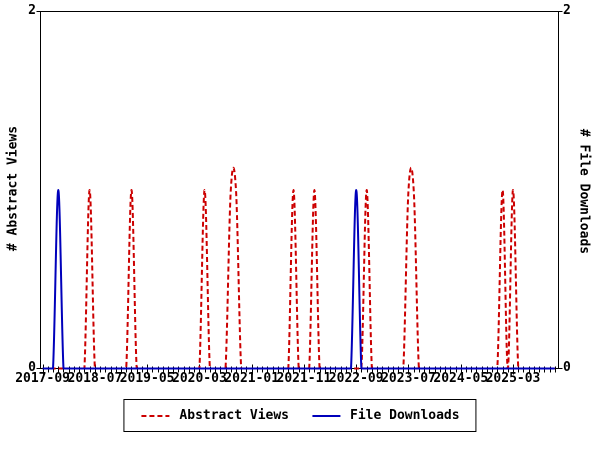 The width and height of the screenshot is (600, 450). Describe the element at coordinates (252, 378) in the screenshot. I see `x-tick-label: 2021-01` at that location.